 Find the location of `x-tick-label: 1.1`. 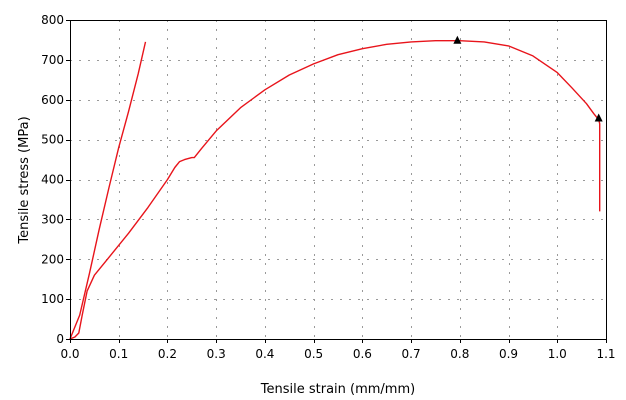

x-tick-label: 1.1 is located at coordinates (605, 354).